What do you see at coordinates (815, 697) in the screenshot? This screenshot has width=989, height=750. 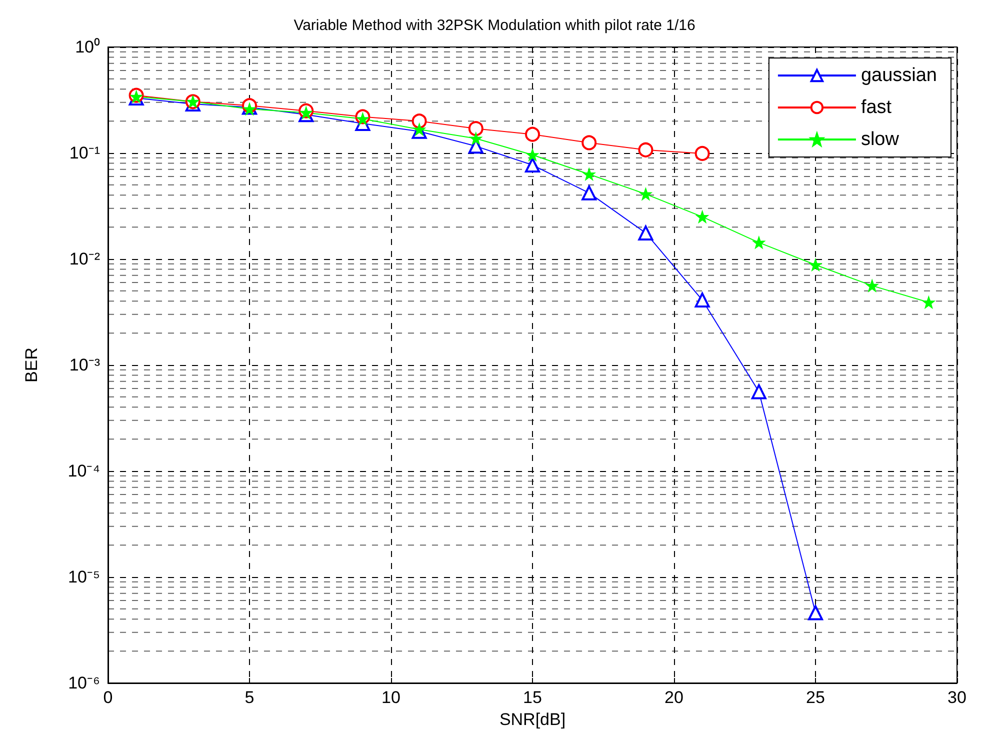 I see `x-tick-label: 25` at bounding box center [815, 697].